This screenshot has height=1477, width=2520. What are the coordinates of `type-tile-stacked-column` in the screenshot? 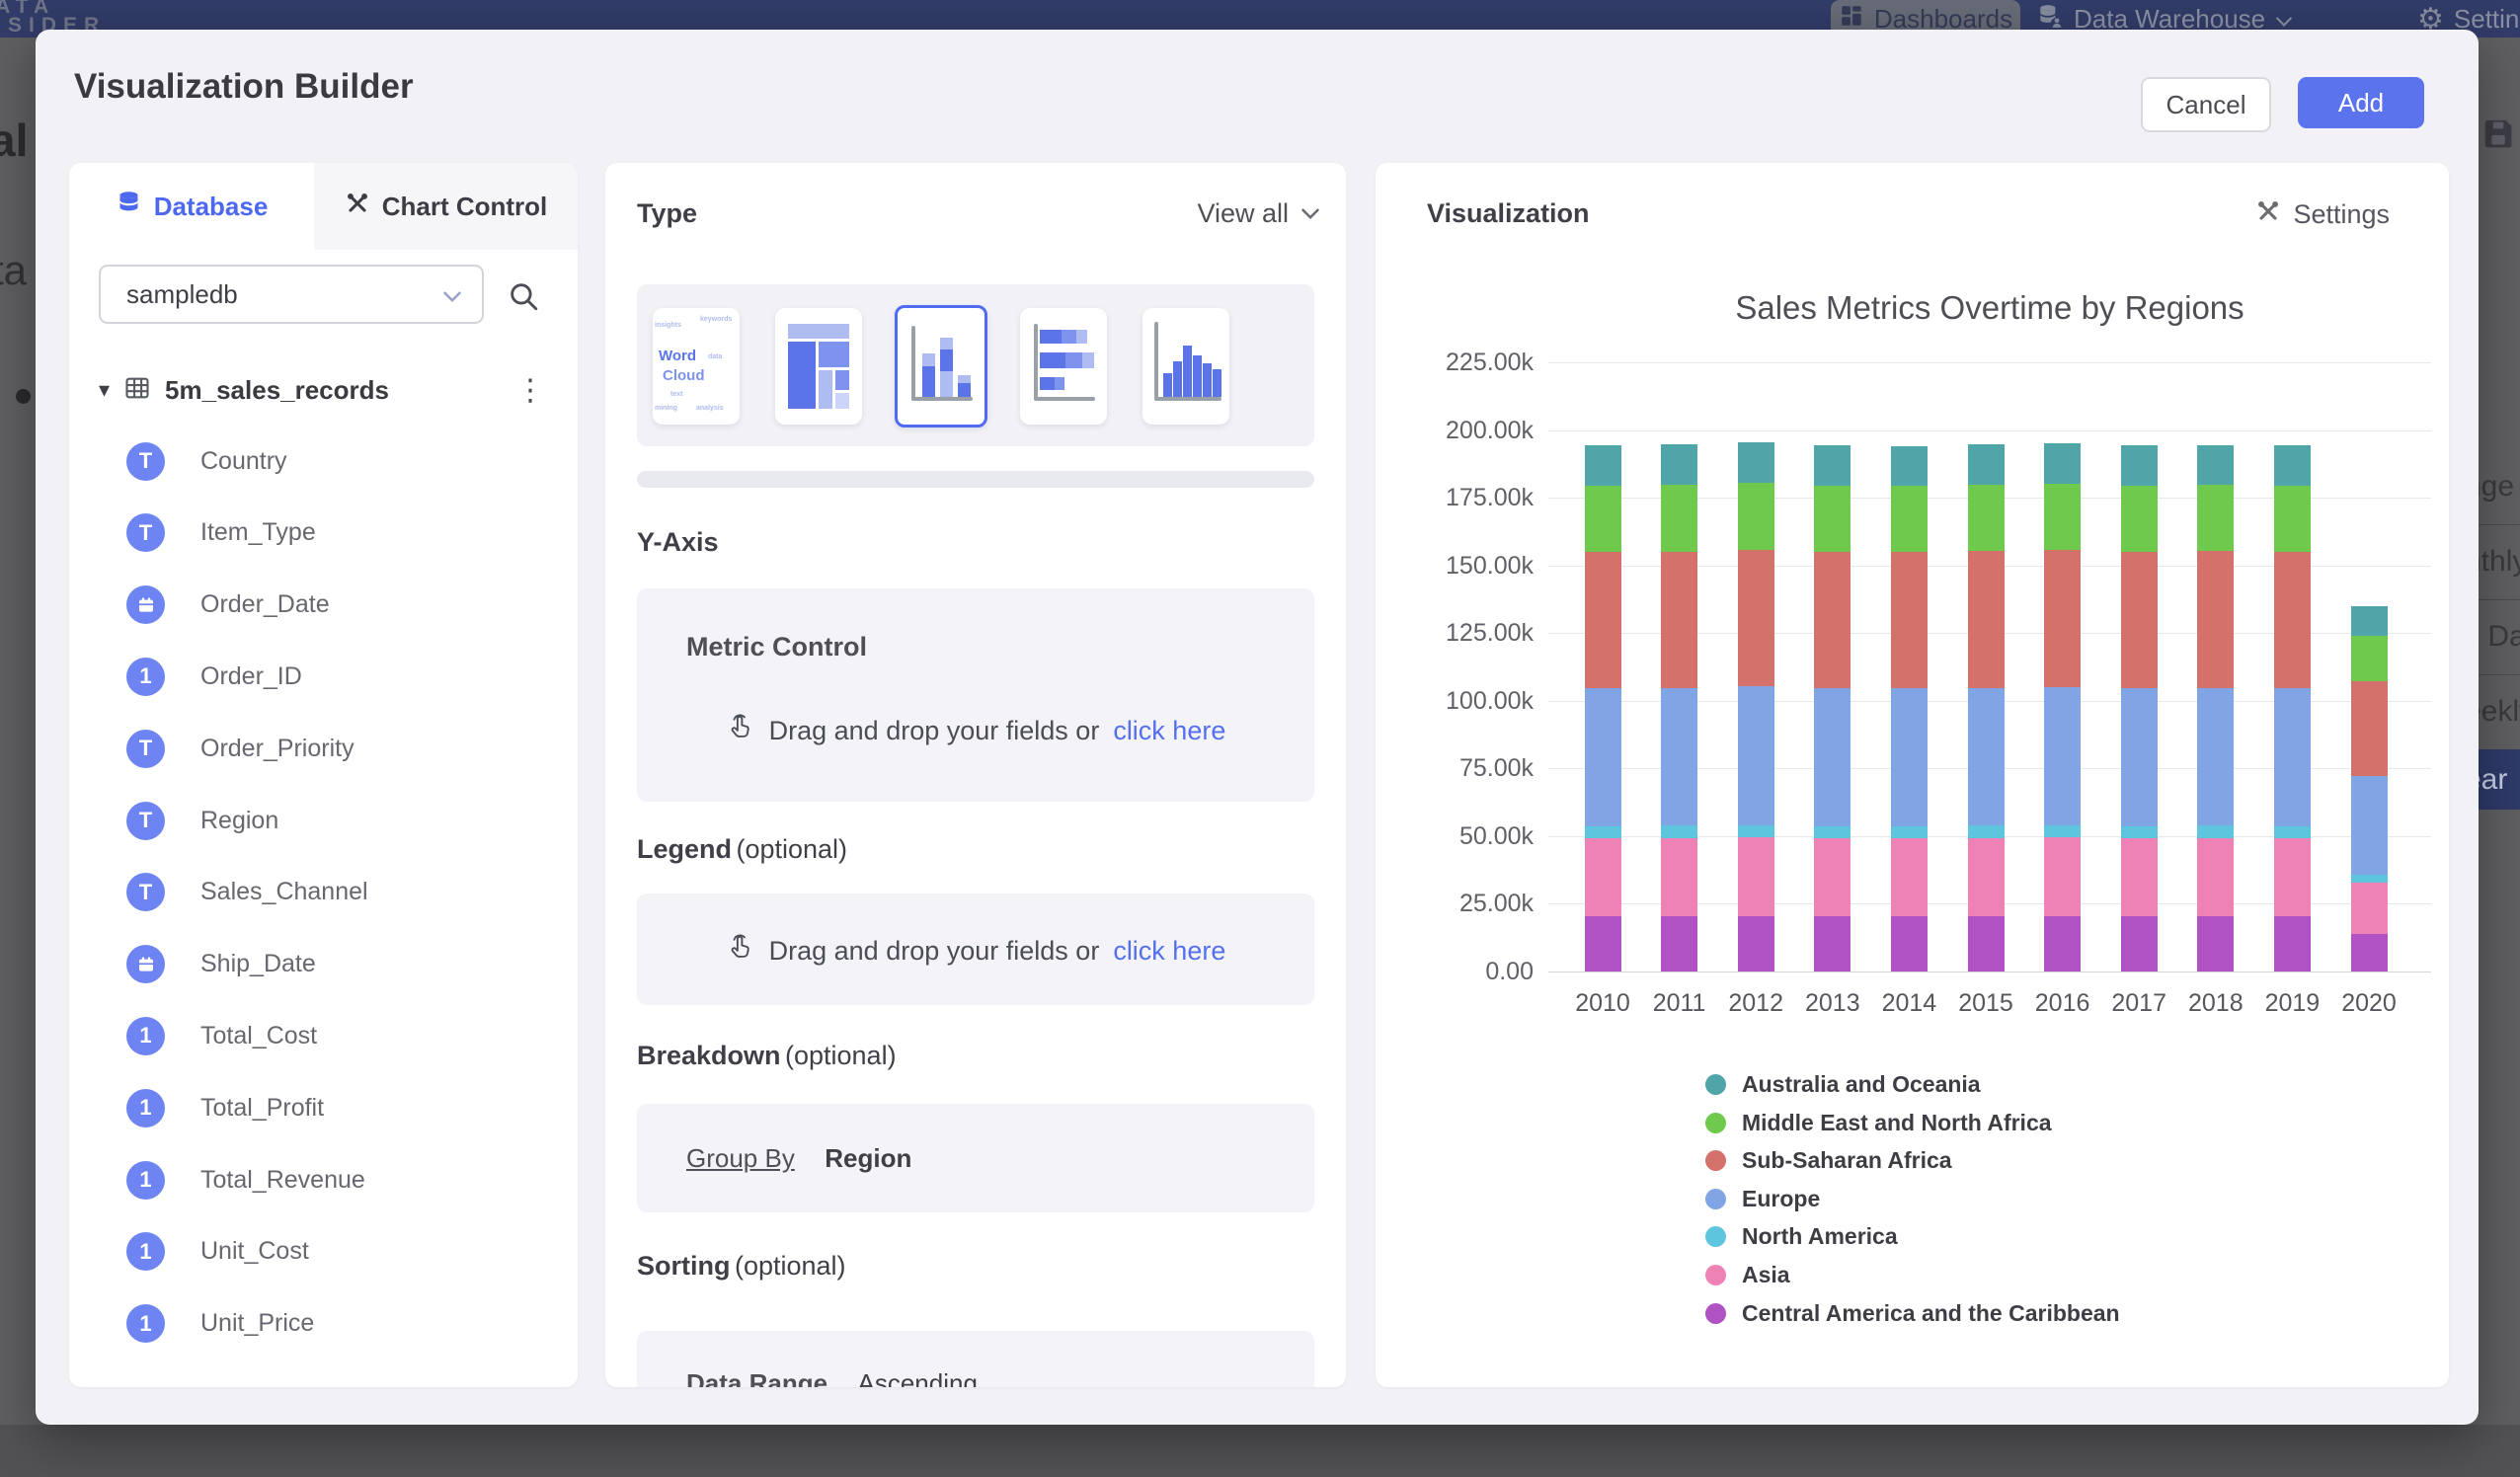 It's located at (941, 366).